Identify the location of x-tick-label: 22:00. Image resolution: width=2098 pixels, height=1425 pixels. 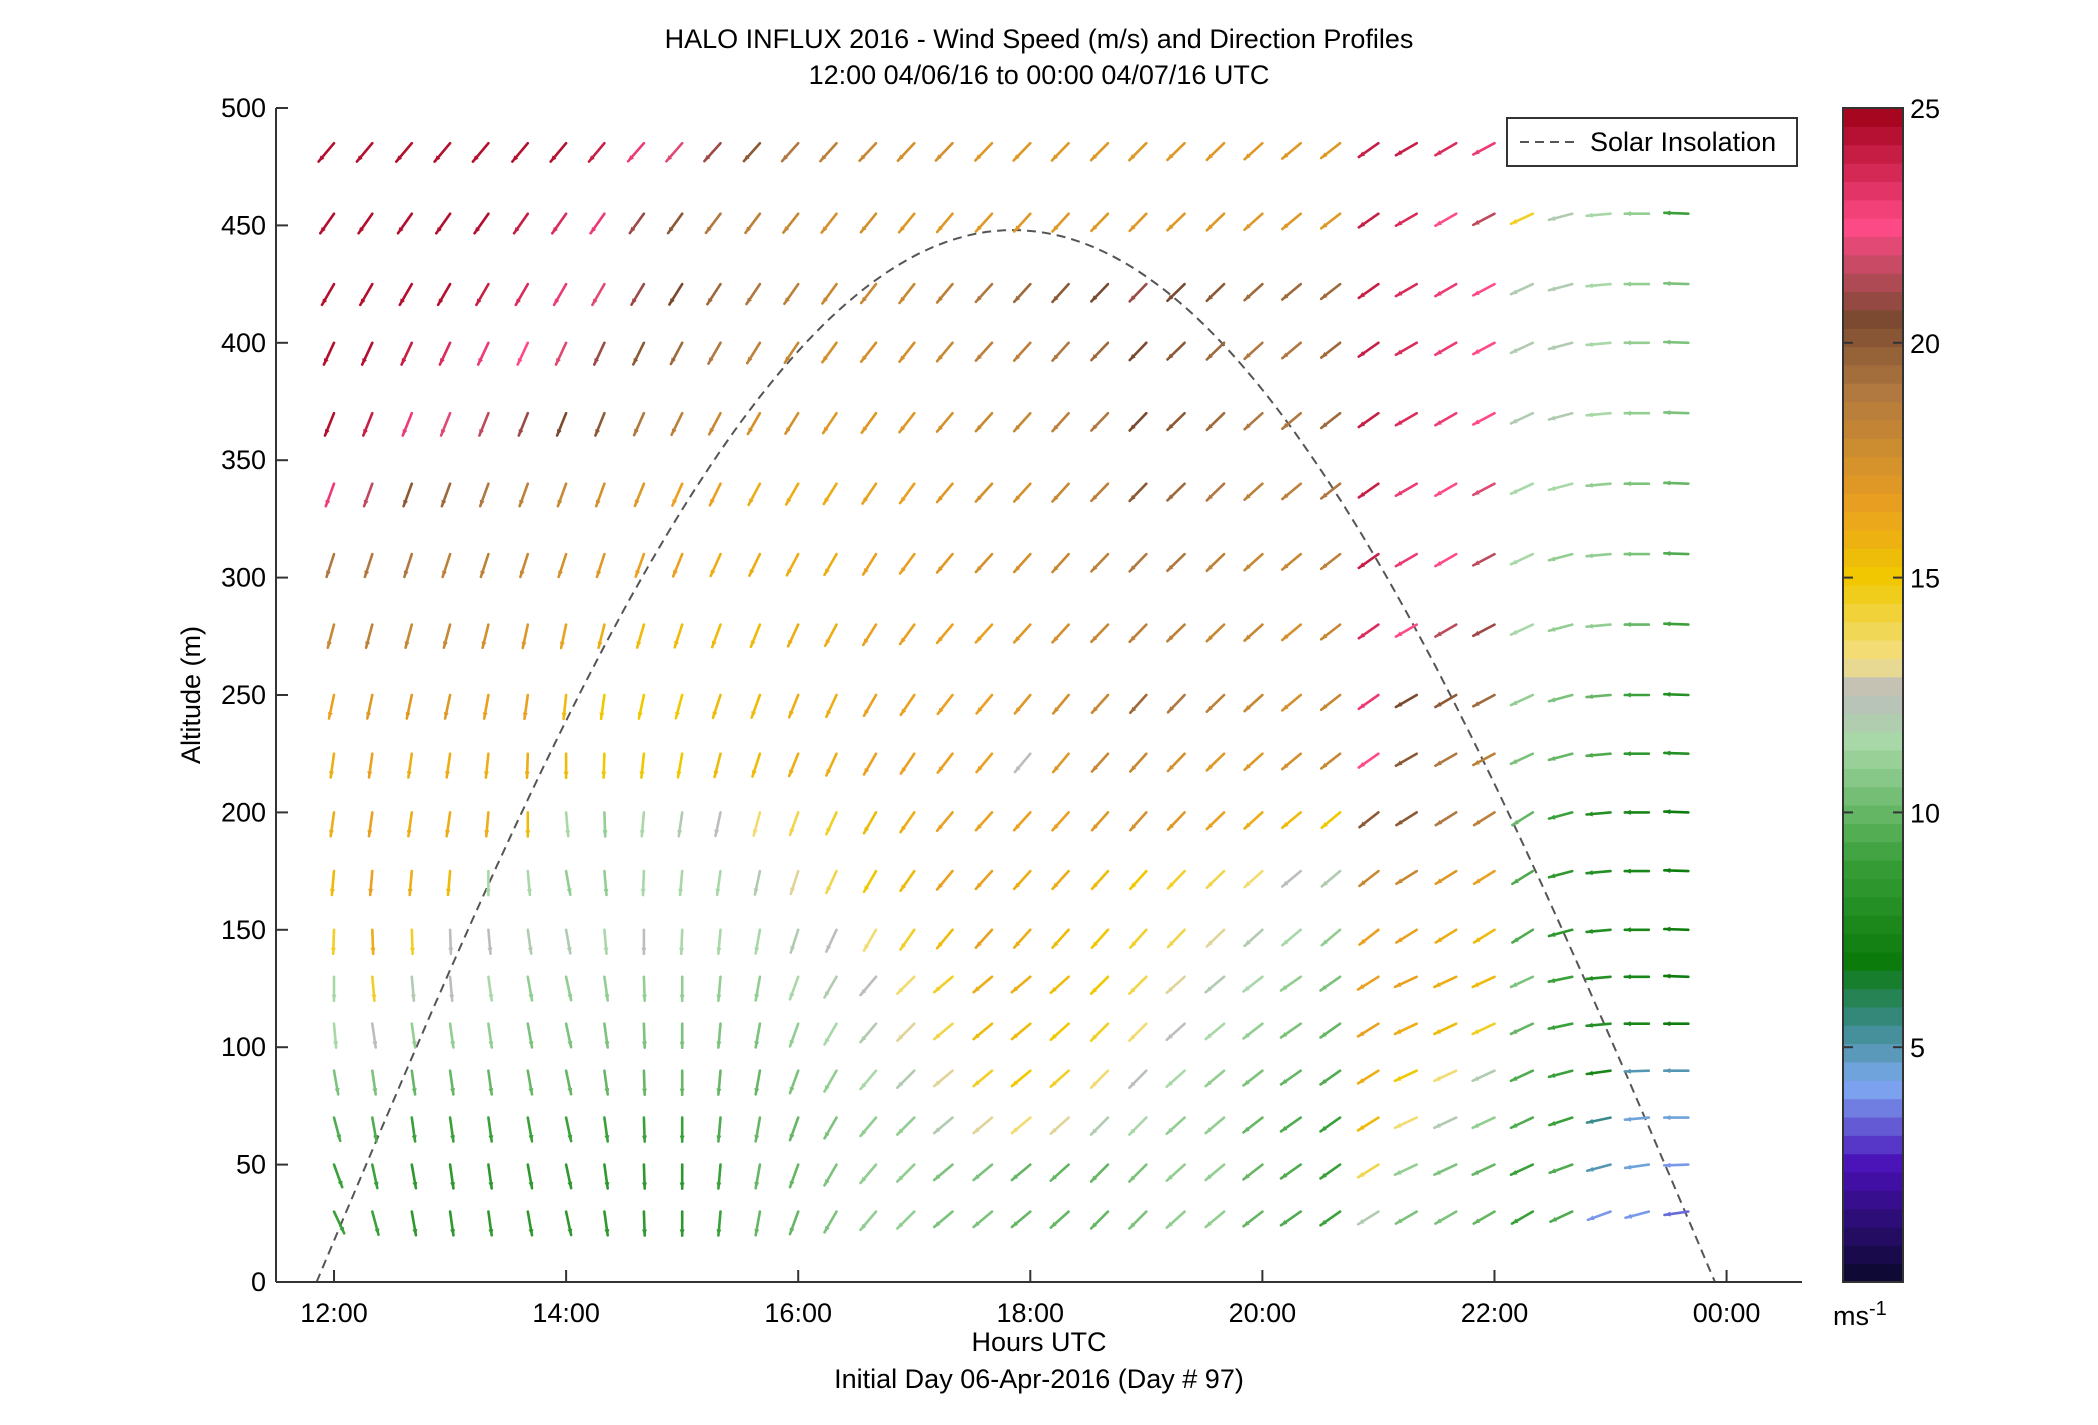
(1495, 1313).